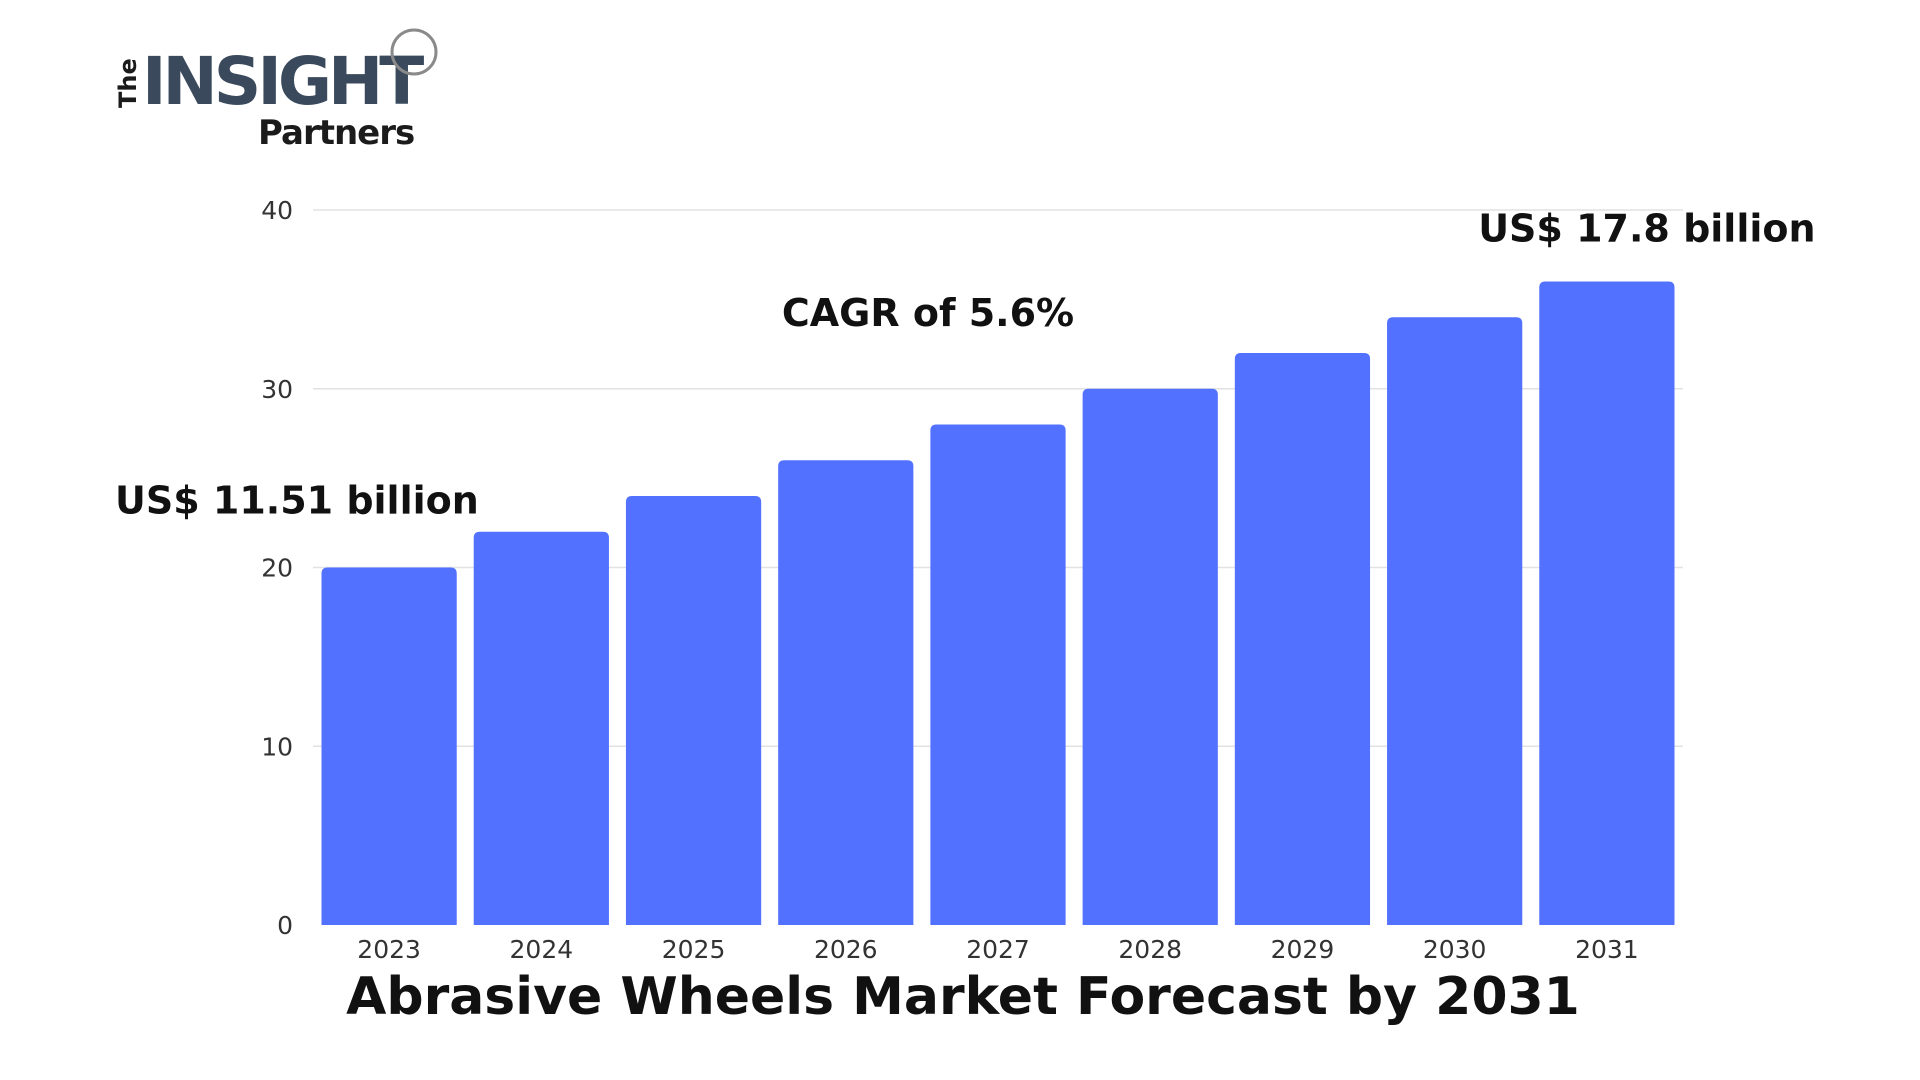 This screenshot has height=1080, width=1920. I want to click on x-tick-label: 2027, so click(998, 949).